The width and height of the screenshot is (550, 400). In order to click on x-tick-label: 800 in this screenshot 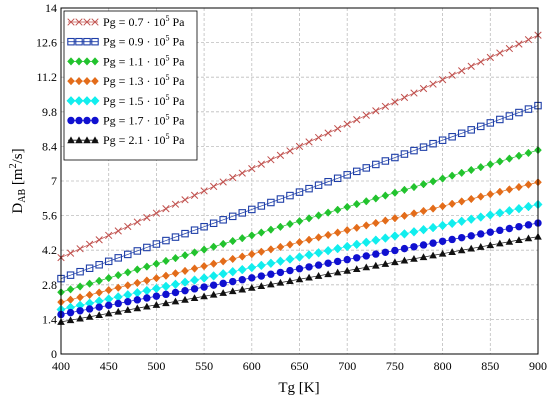, I will do `click(443, 366)`.